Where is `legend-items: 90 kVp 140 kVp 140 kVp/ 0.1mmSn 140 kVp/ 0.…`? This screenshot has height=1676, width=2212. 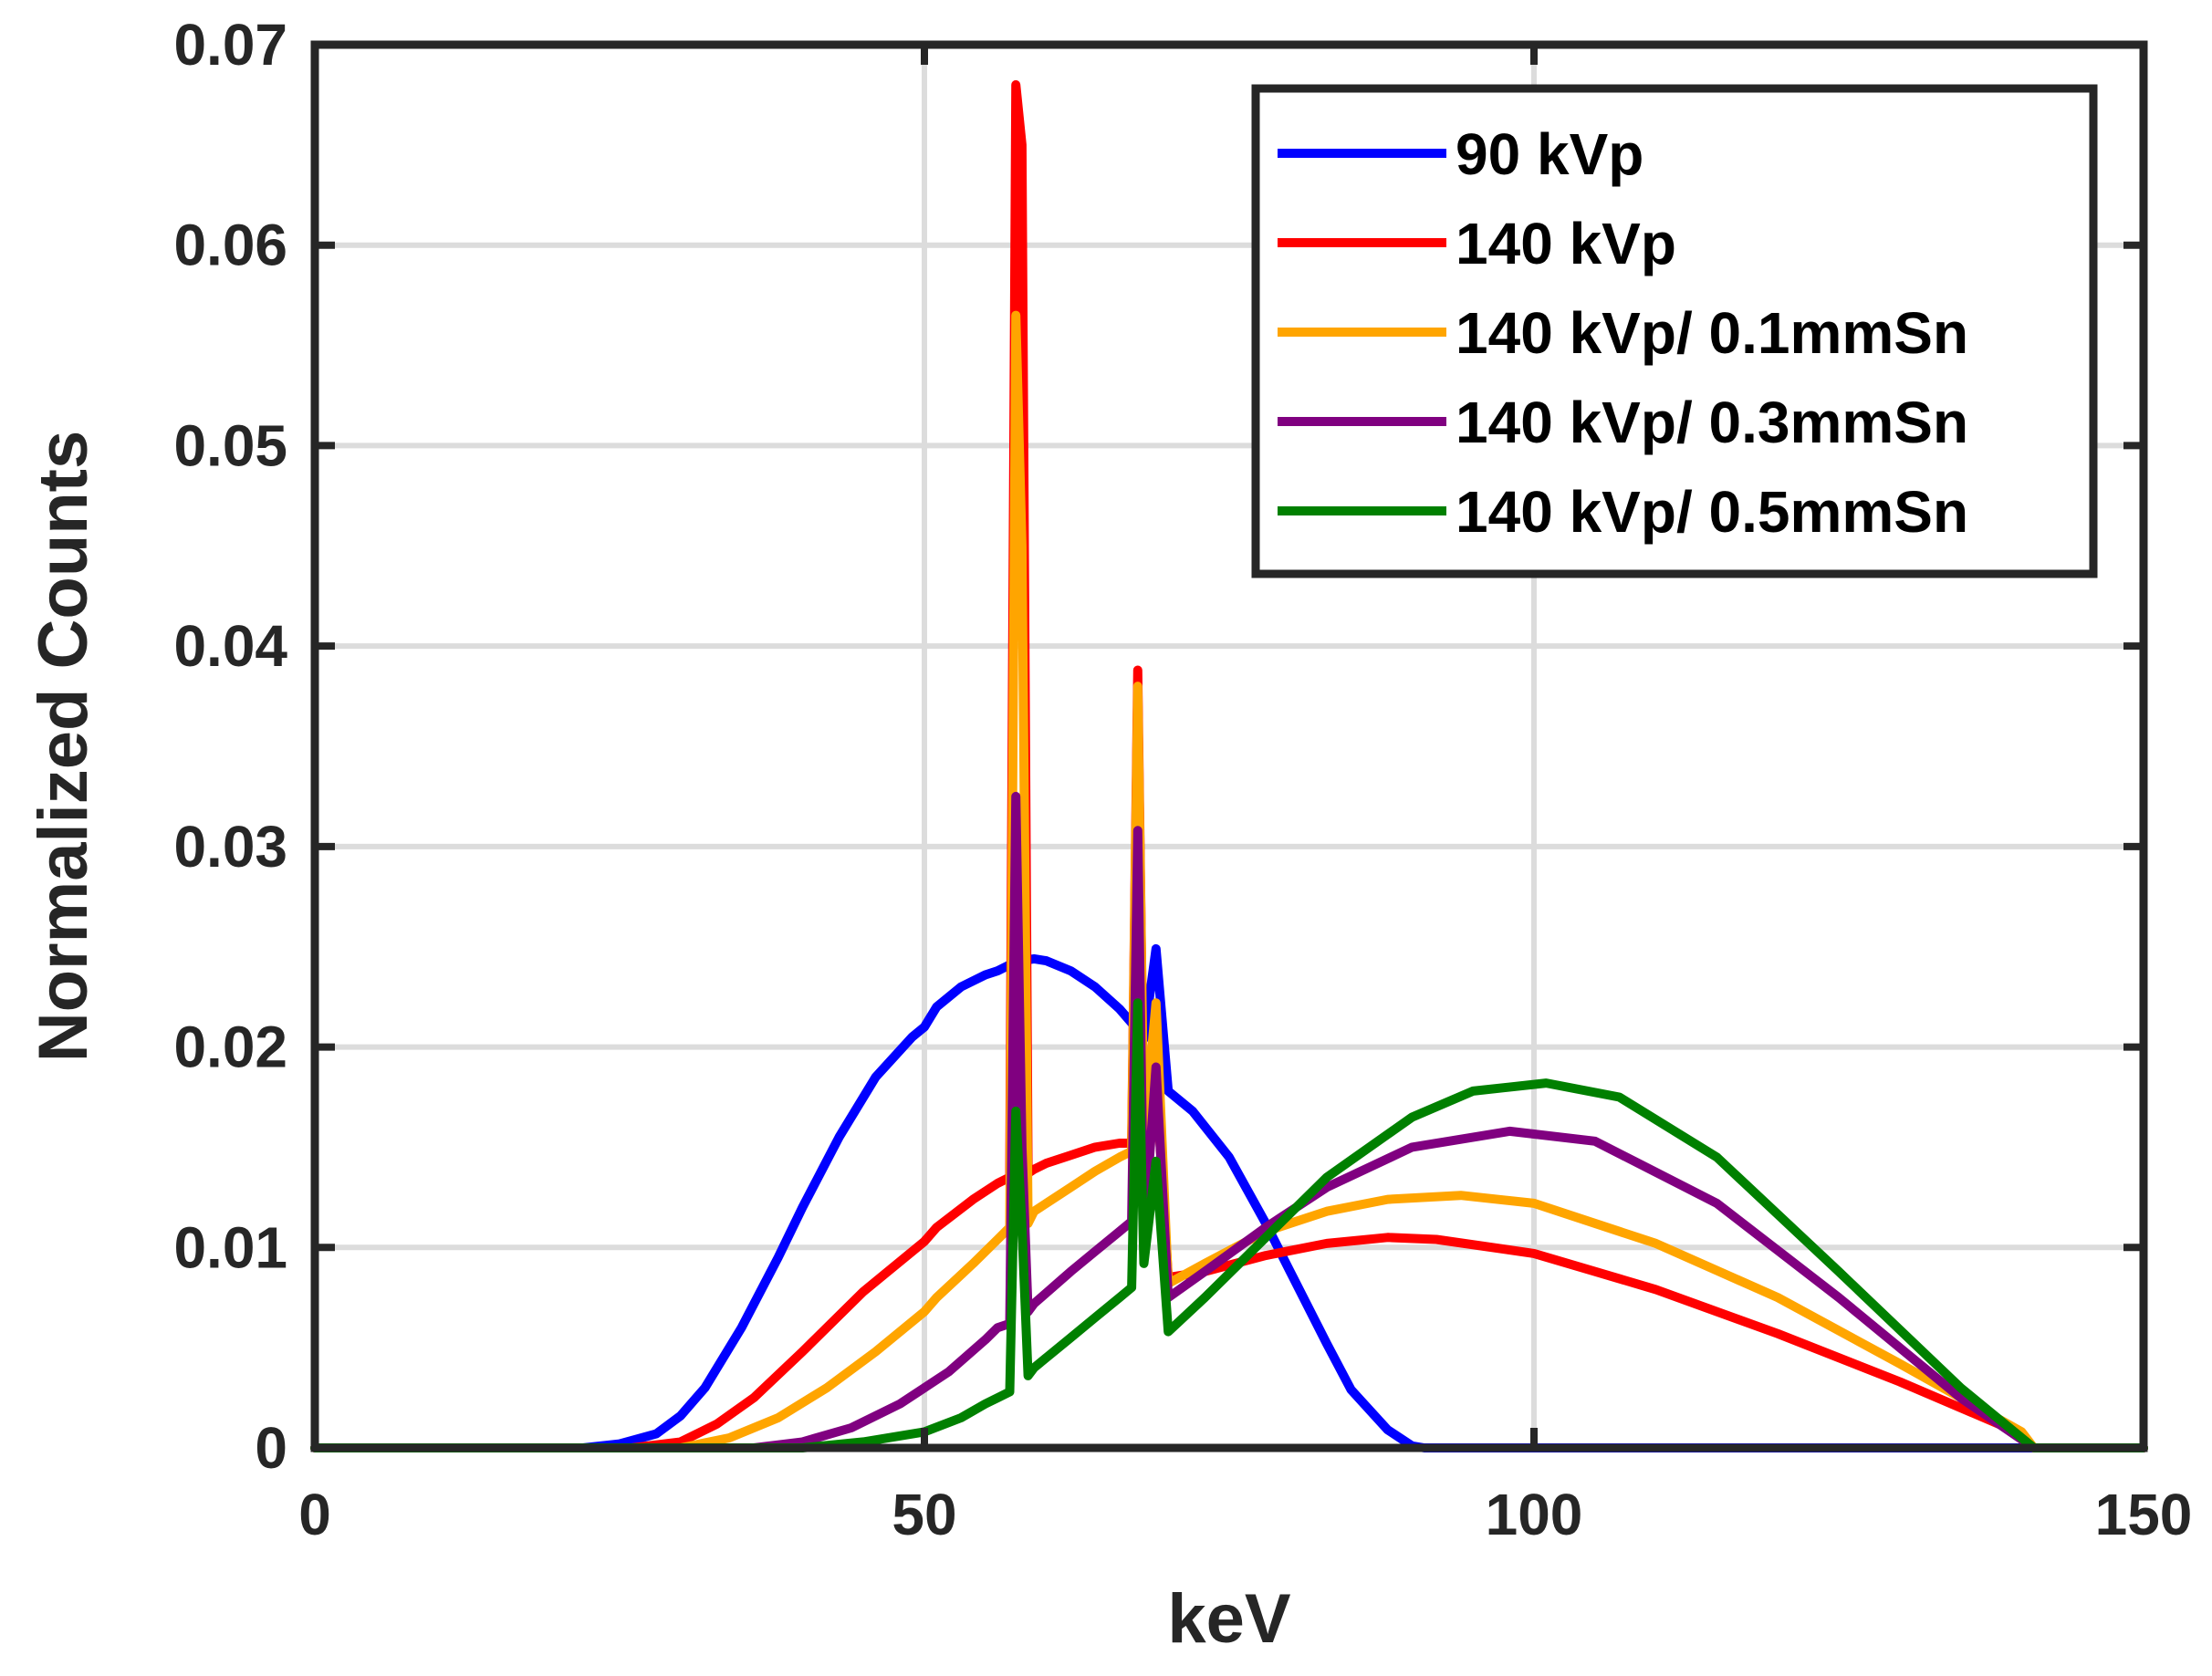 legend-items: 90 kVp 140 kVp 140 kVp/ 0.1mmSn 140 kVp/ 0.… is located at coordinates (1623, 333).